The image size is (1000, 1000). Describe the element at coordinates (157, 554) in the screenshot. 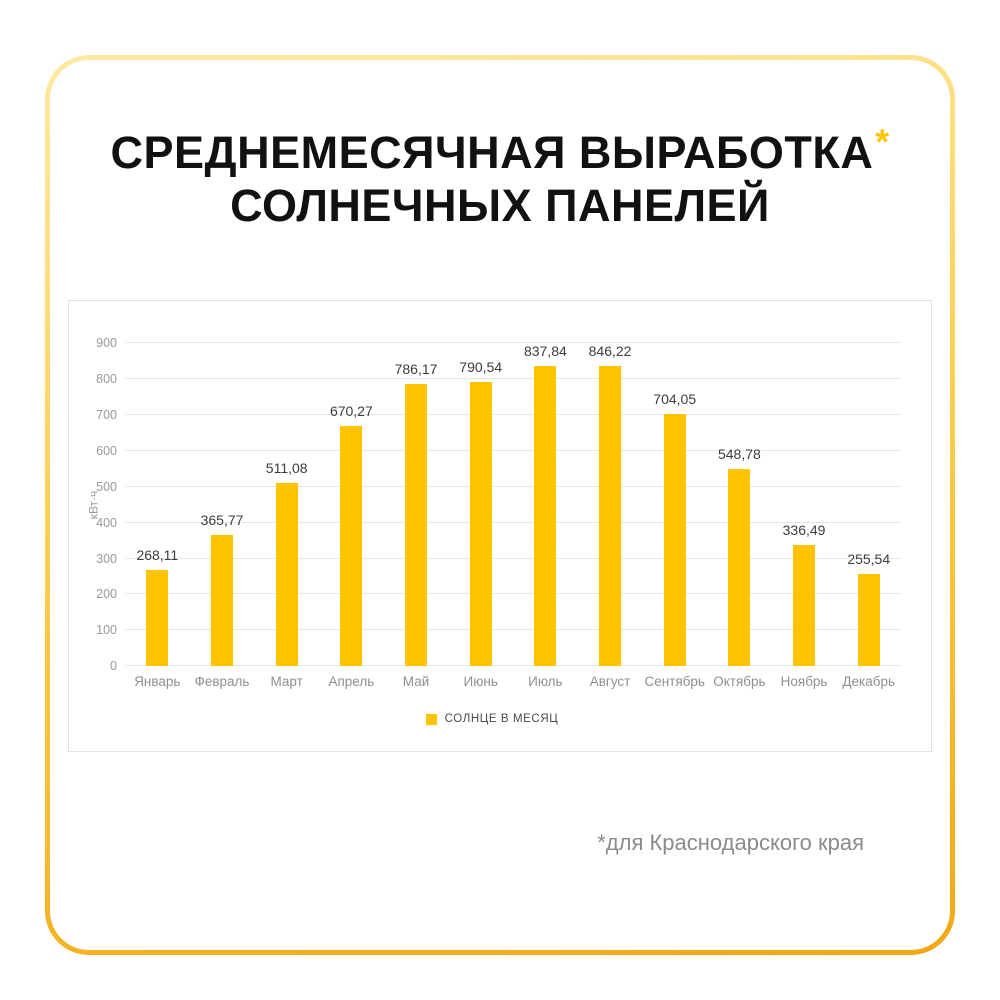

I see `bar-value-label: 268,11` at that location.